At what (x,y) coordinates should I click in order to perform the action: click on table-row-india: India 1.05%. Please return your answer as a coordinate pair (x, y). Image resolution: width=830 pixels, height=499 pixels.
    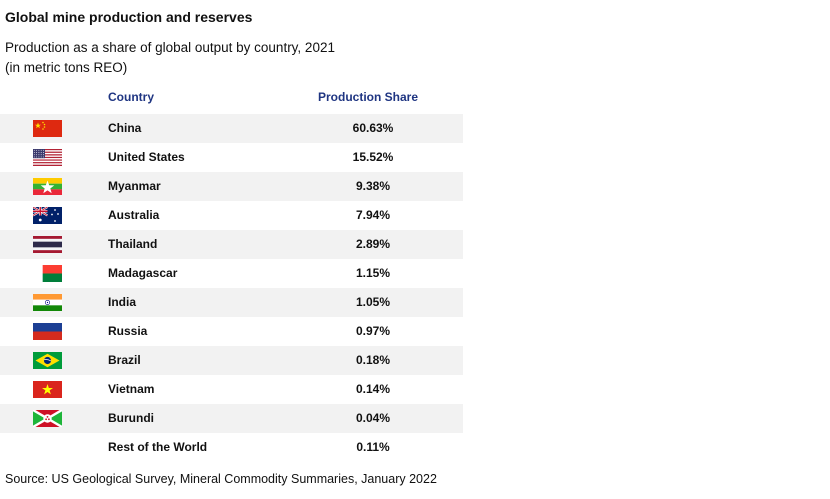
    Looking at the image, I should click on (231, 302).